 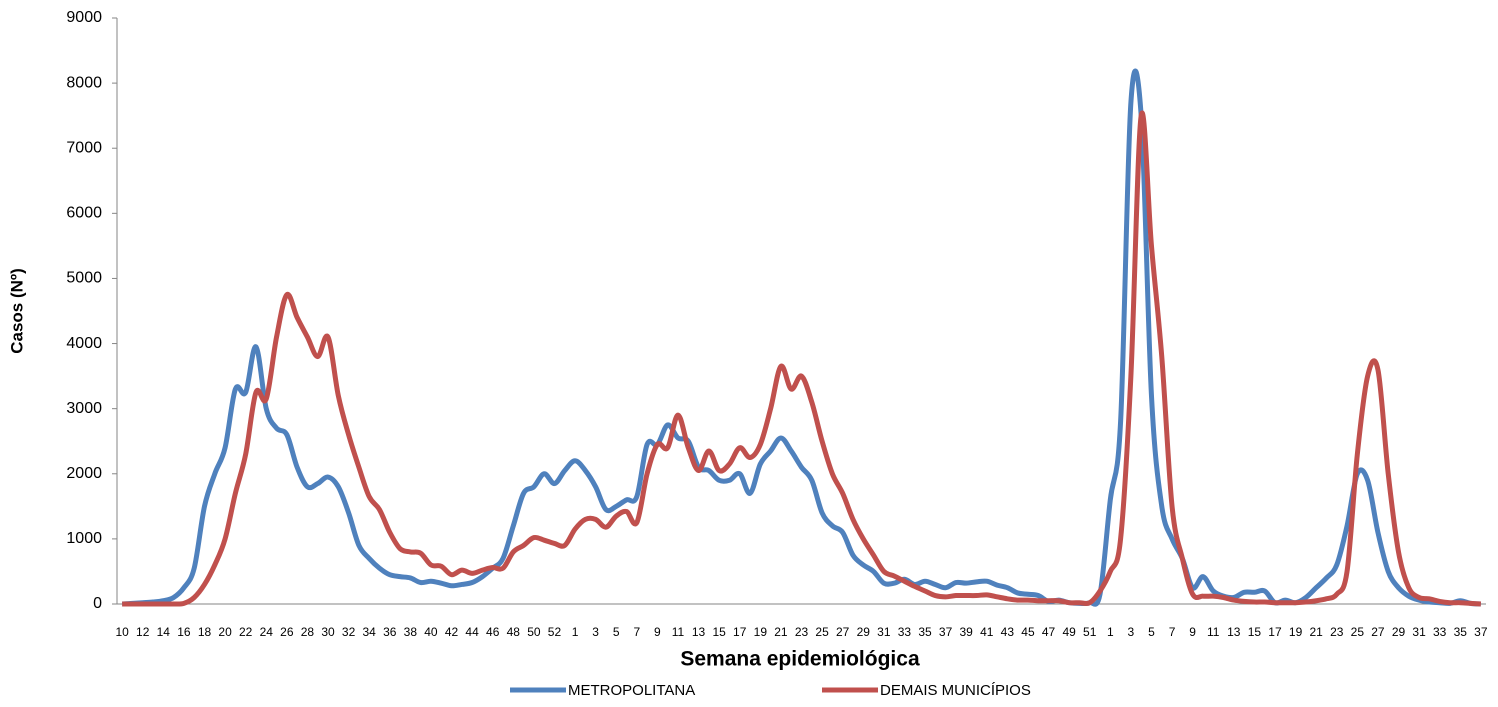 I want to click on x-tick-label: 24, so click(x=267, y=632).